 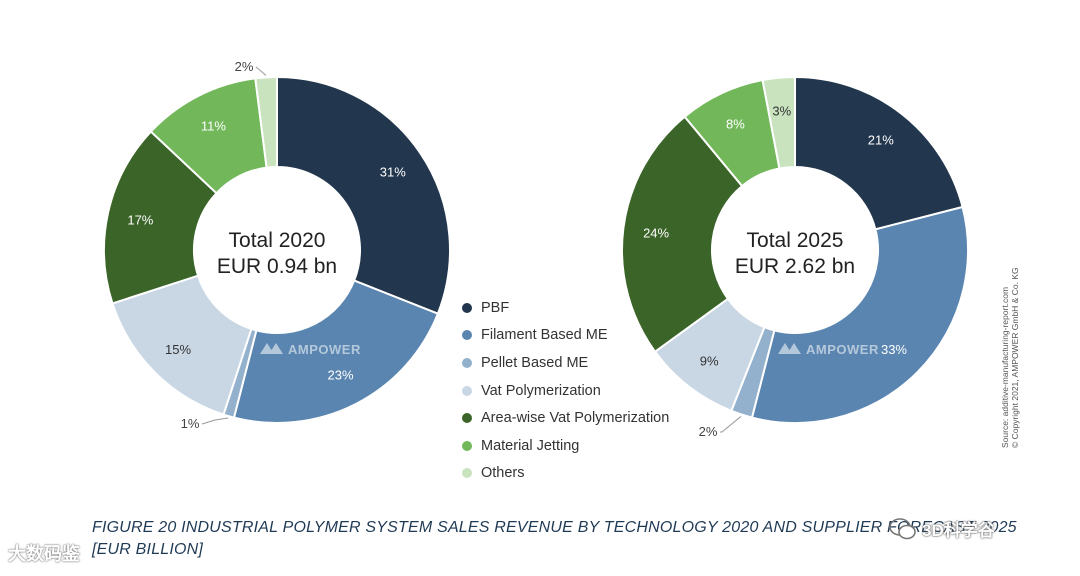 What do you see at coordinates (541, 390) in the screenshot?
I see `legend-label: Vat Polymerization` at bounding box center [541, 390].